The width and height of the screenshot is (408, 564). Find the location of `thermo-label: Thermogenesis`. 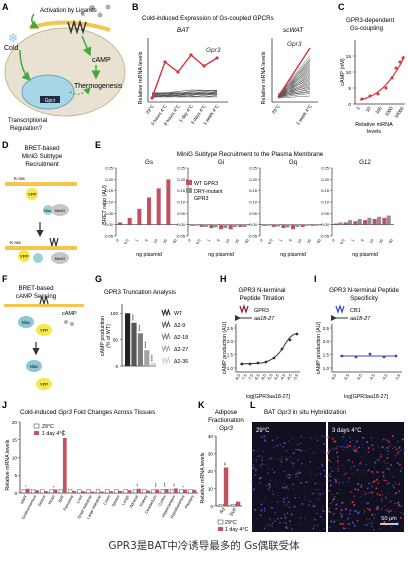

thermo-label: Thermogenesis is located at coordinates (98, 86).